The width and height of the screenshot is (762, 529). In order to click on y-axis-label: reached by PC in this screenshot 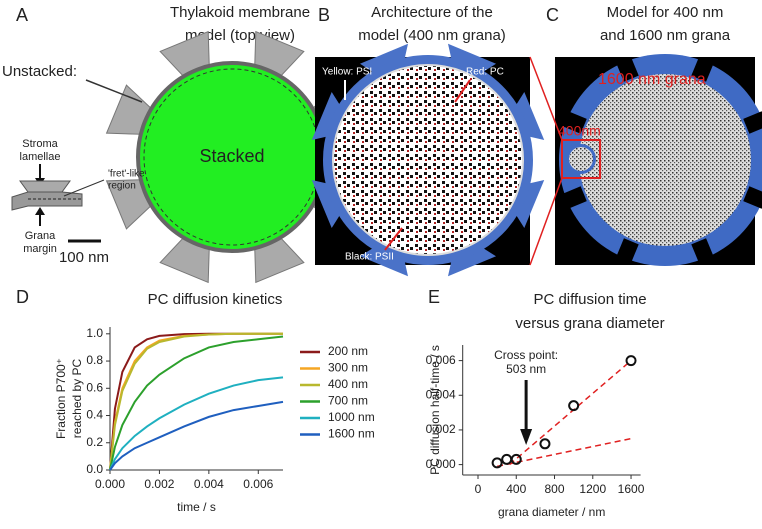, I will do `click(77, 398)`.